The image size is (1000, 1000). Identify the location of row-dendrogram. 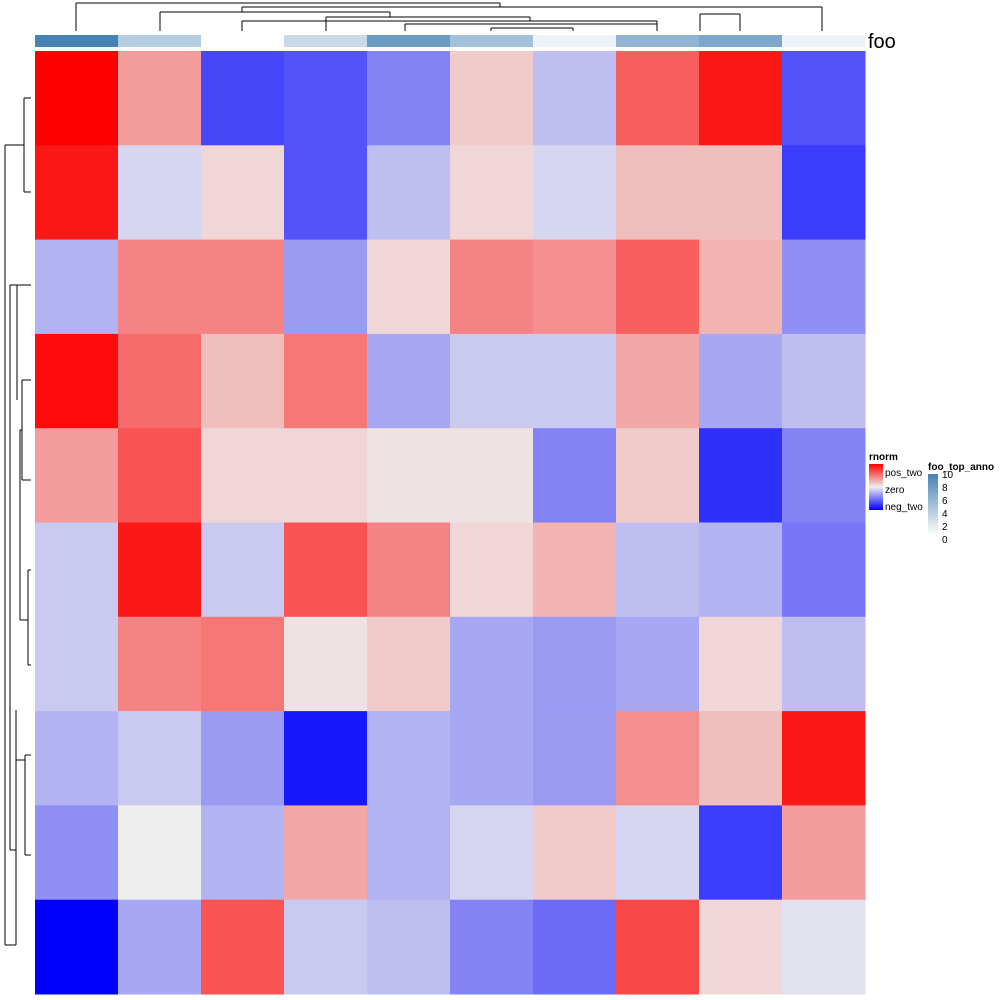
(17, 521).